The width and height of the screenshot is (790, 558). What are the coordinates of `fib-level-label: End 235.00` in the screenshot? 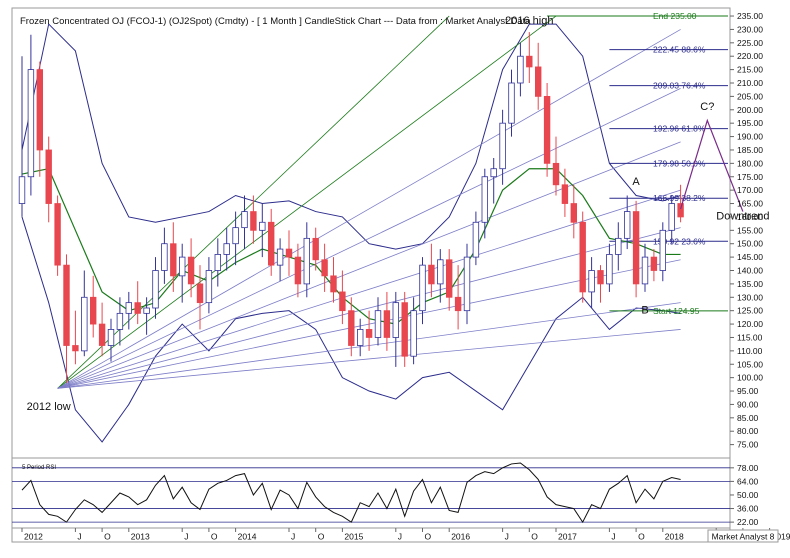 It's located at (675, 16).